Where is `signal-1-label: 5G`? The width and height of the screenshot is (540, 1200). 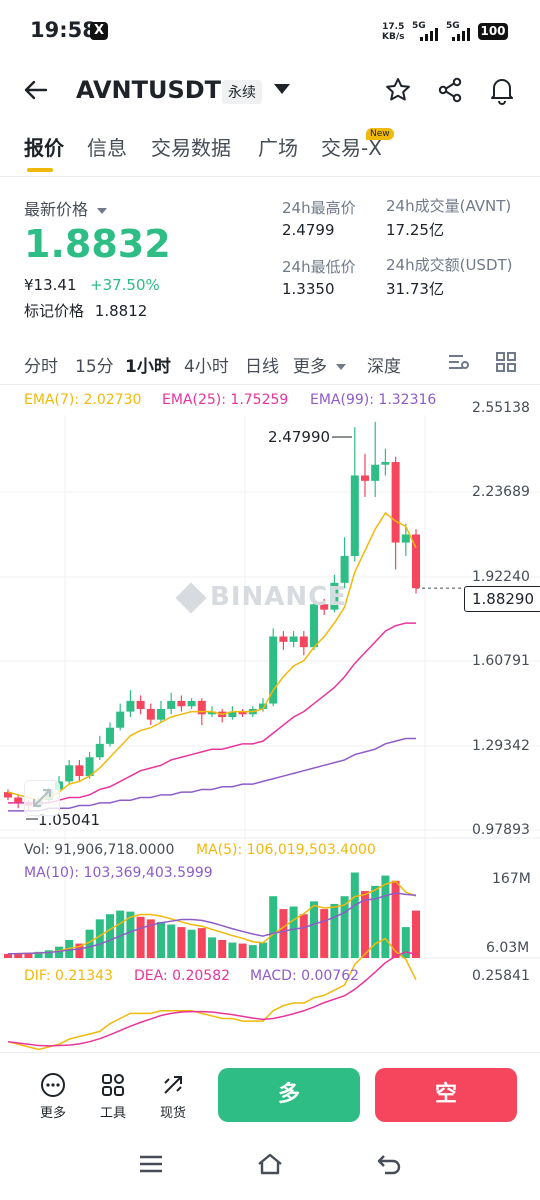
signal-1-label: 5G is located at coordinates (419, 26).